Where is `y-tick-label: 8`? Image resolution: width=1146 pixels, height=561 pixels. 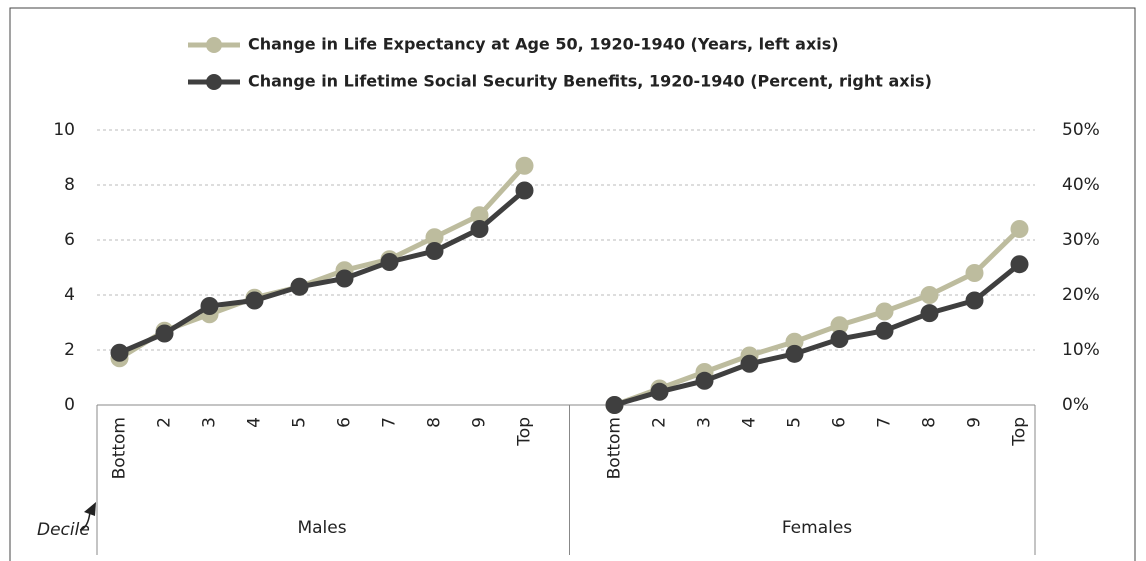
y-tick-label: 8 is located at coordinates (69, 185).